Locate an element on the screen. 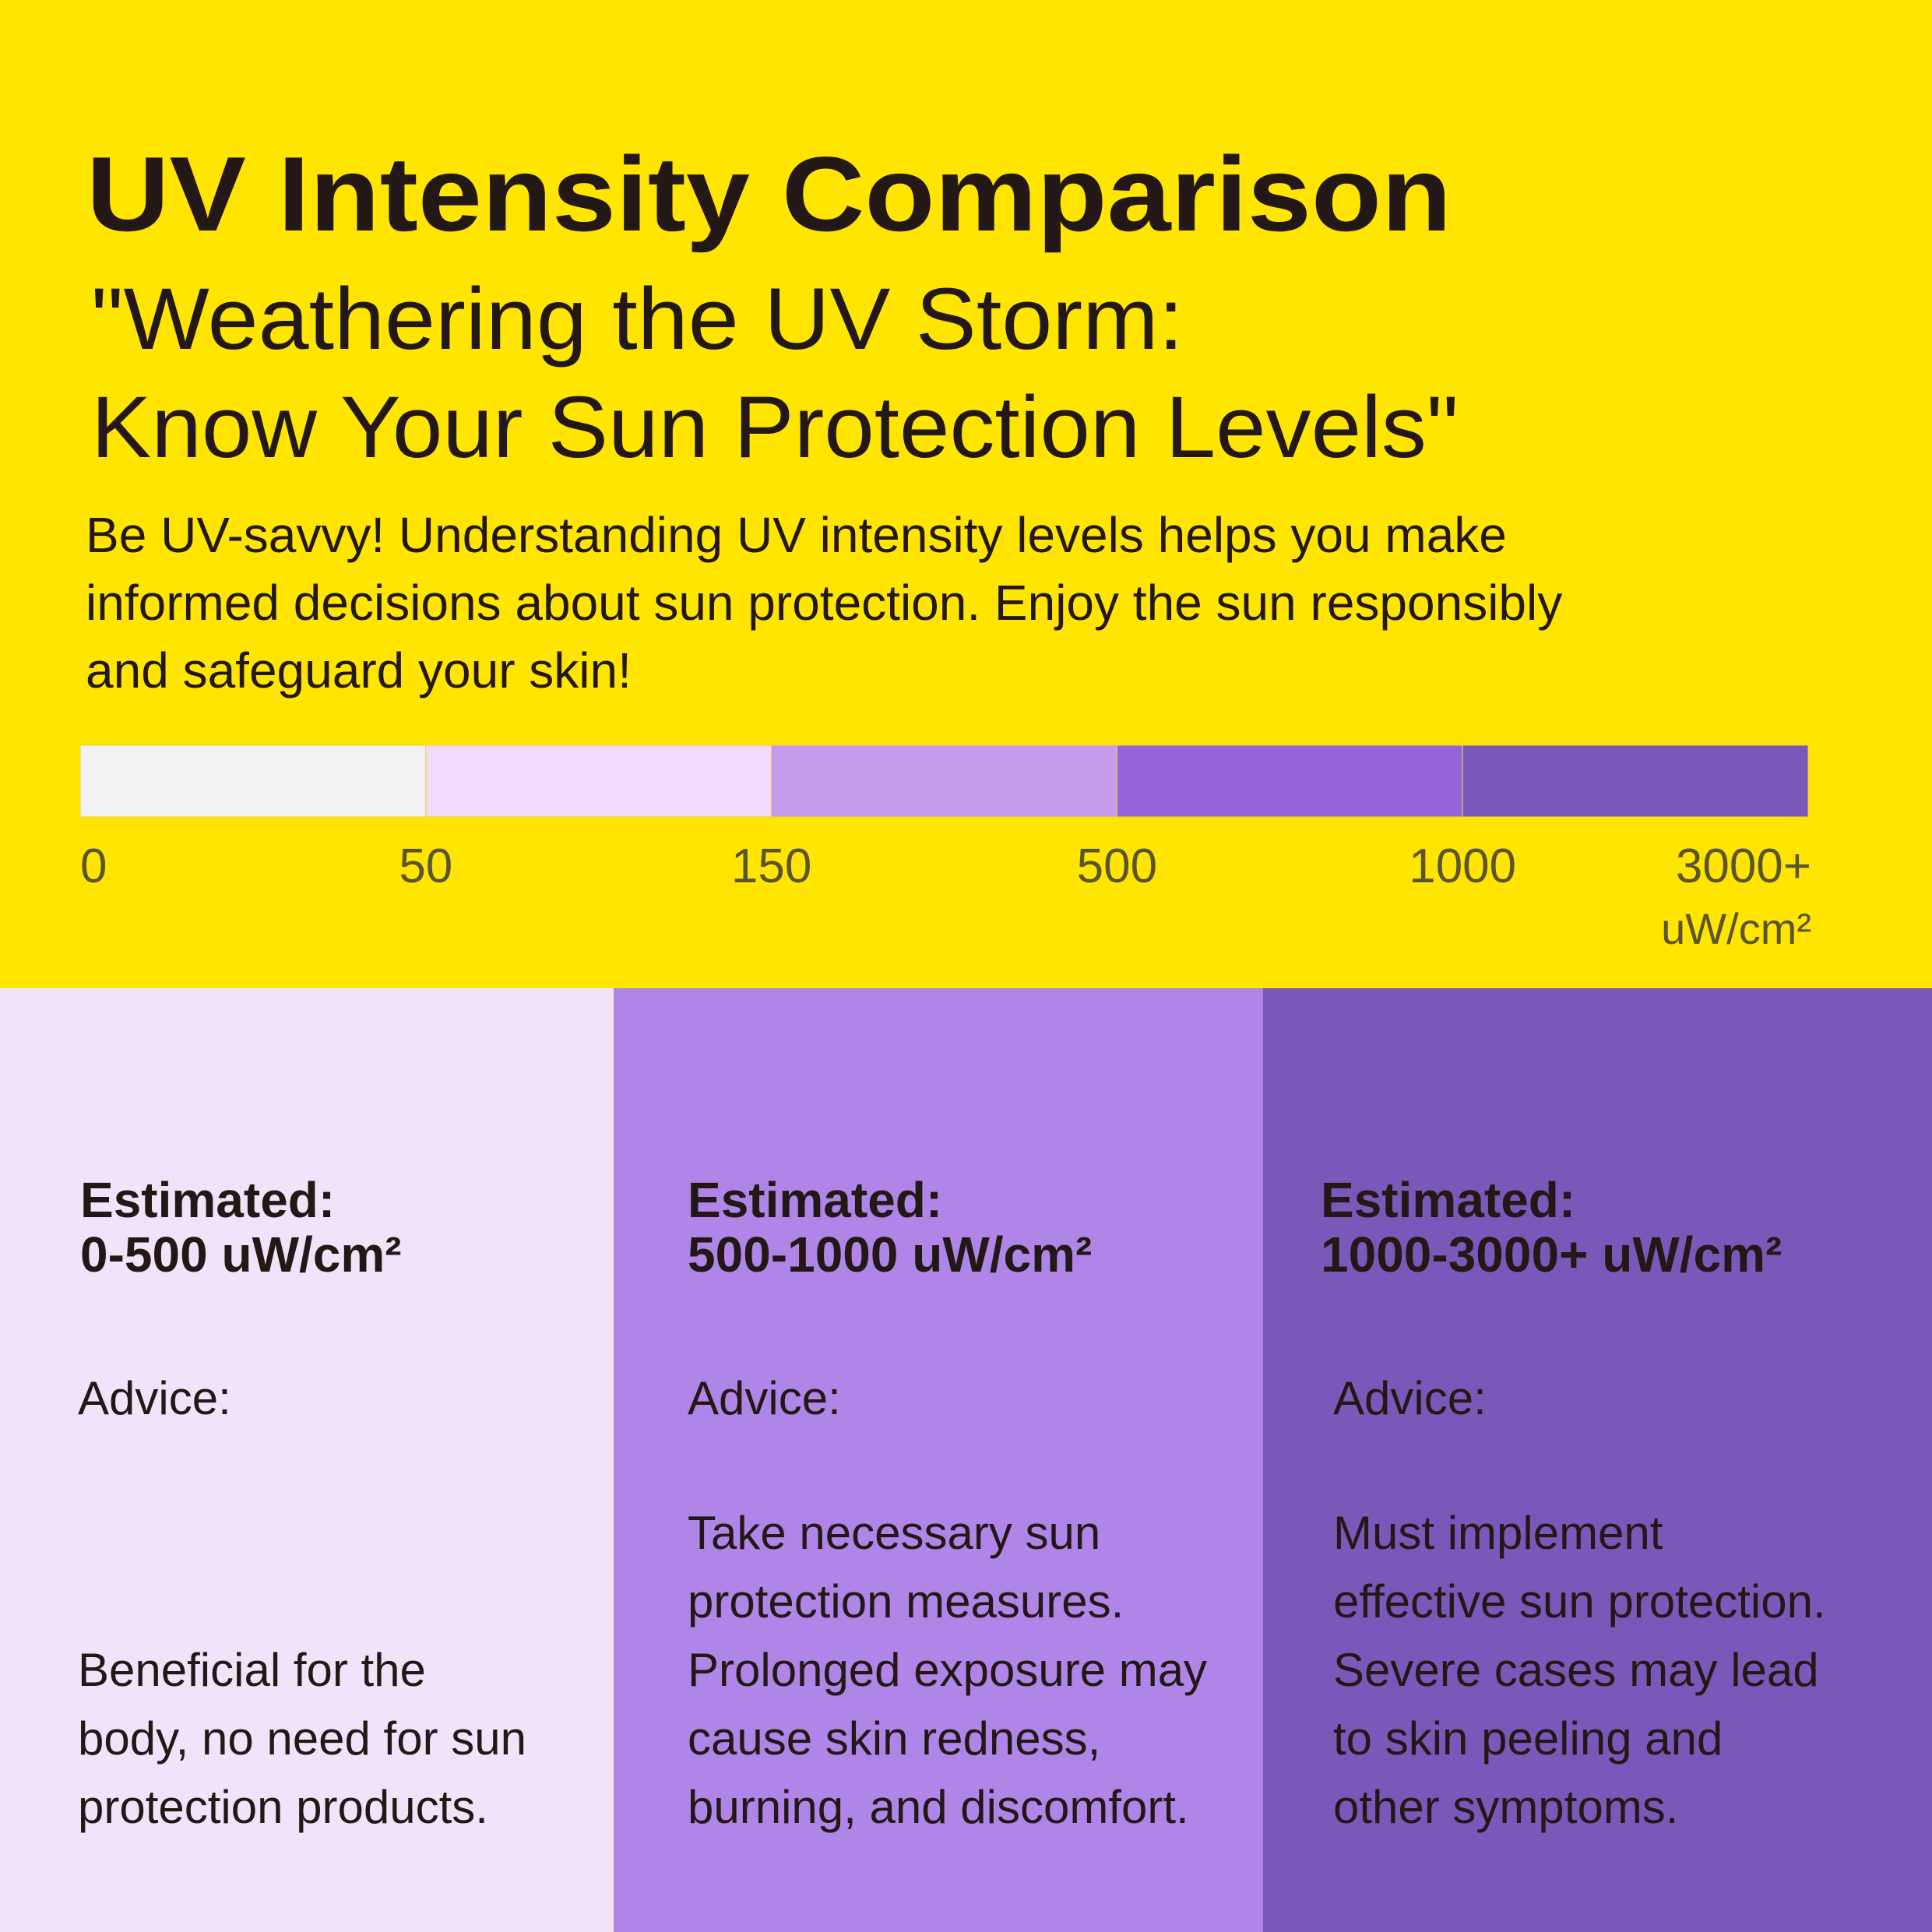  scale-label: 3000+ is located at coordinates (1743, 866).